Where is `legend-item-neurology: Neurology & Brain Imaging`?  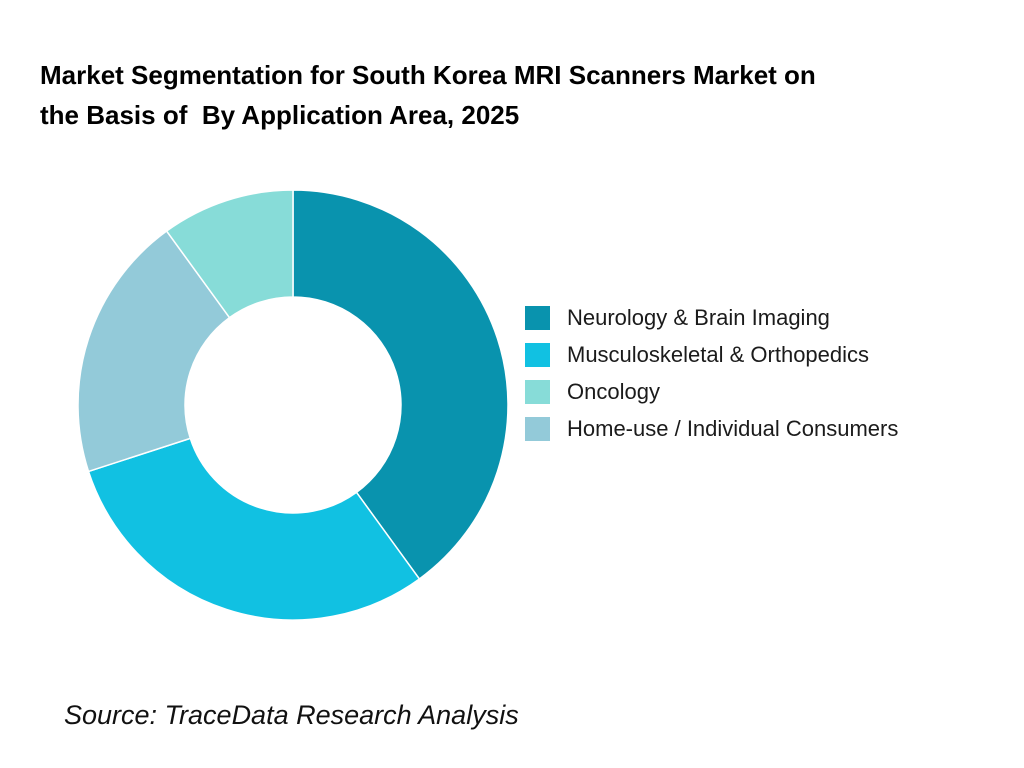 legend-item-neurology: Neurology & Brain Imaging is located at coordinates (711, 318).